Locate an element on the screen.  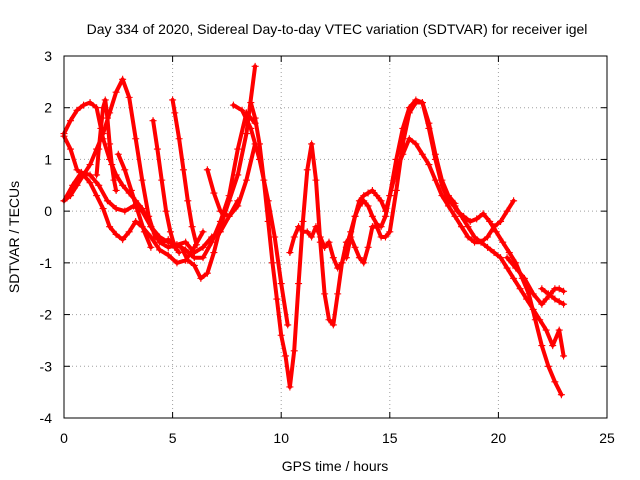
y-tick-label: -4 is located at coordinates (46, 418).